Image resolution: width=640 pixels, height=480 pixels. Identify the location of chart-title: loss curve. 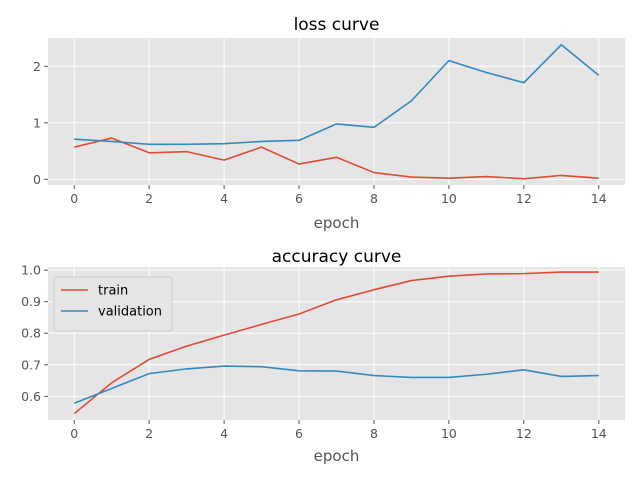
(337, 25).